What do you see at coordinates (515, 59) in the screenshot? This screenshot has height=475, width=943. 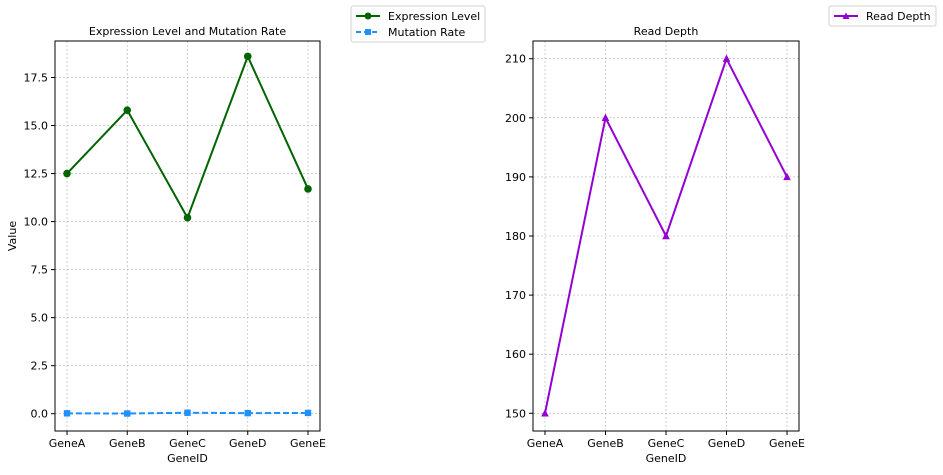 I see `y-tick-label: 210` at bounding box center [515, 59].